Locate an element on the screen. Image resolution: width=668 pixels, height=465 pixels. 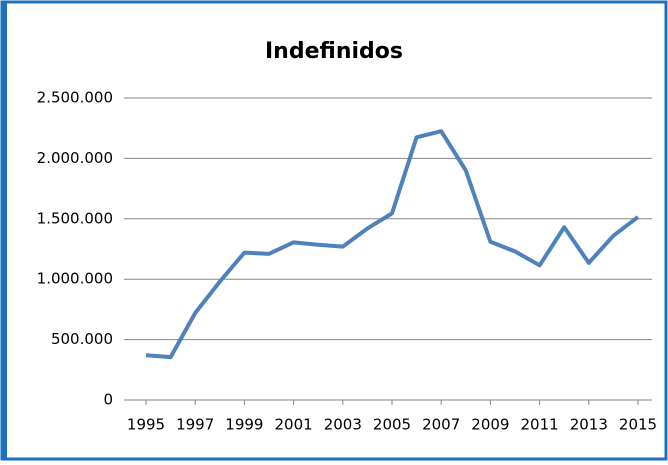
y-tick-label: 1.500.000 is located at coordinates (75, 218).